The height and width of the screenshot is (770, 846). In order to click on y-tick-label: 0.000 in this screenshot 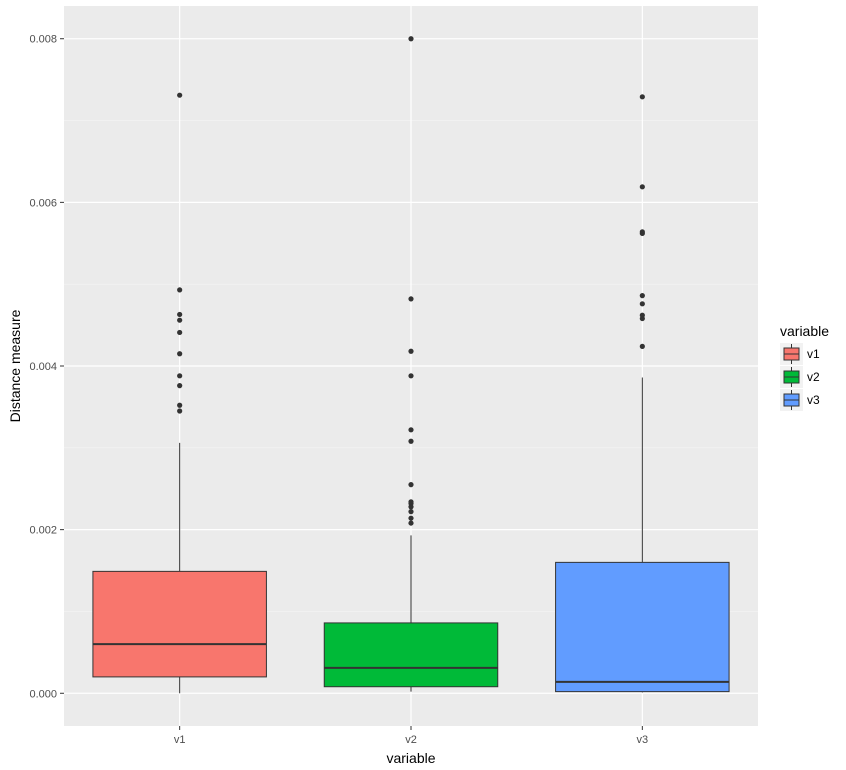, I will do `click(43, 694)`.